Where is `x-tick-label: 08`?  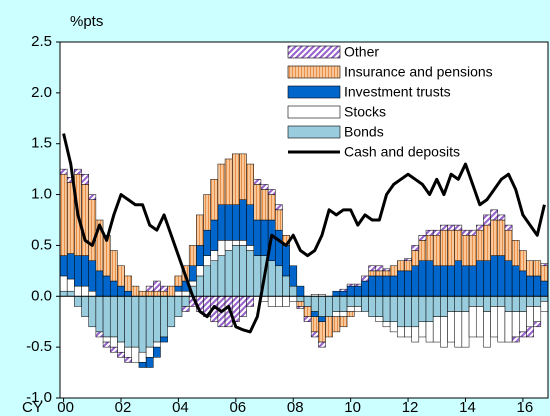
x-tick-label: 08 is located at coordinates (295, 407).